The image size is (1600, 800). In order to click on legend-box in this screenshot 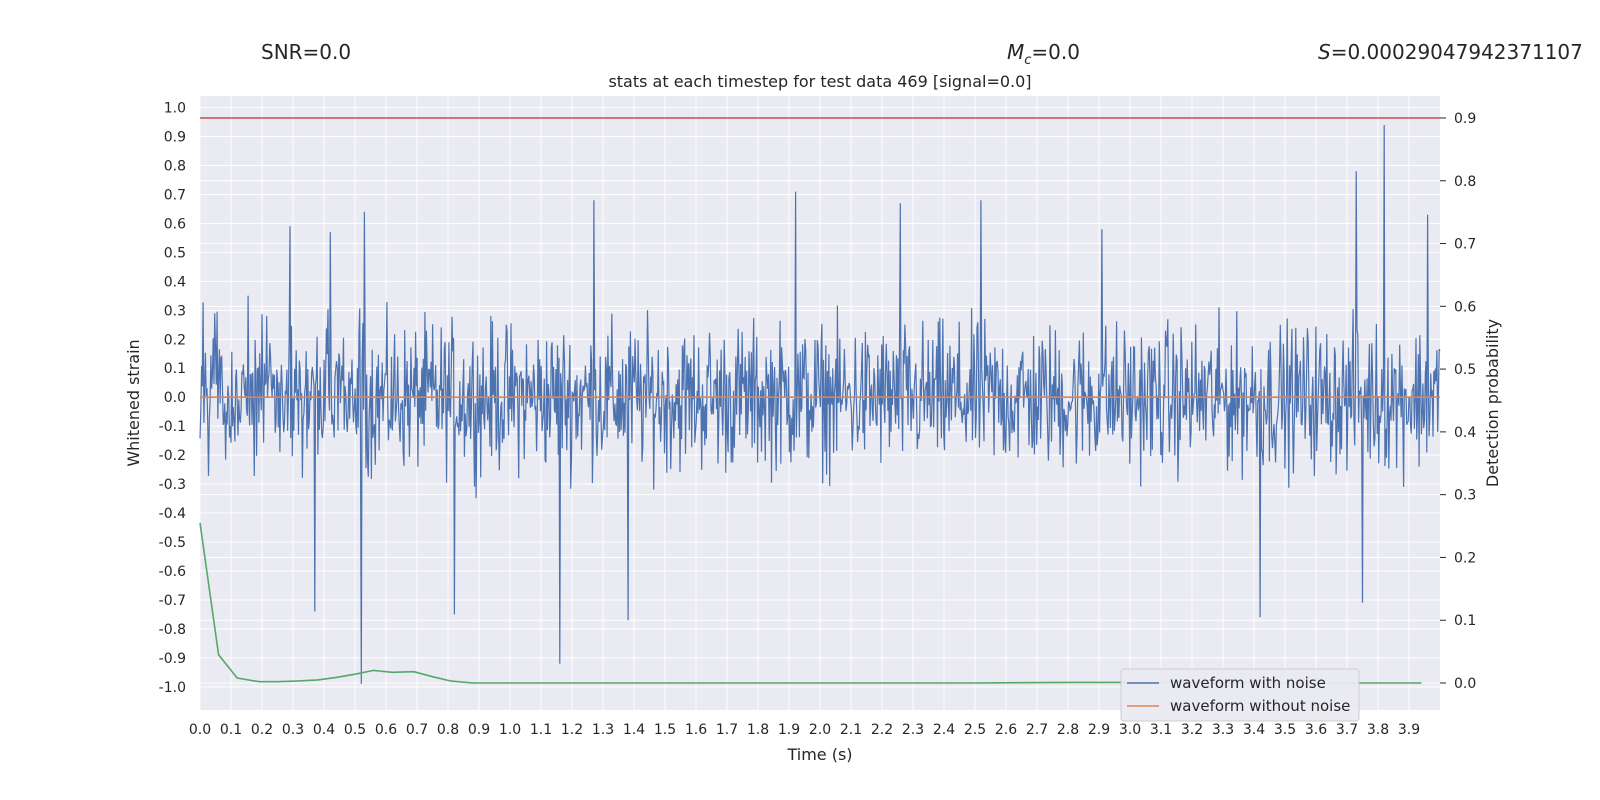, I will do `click(1240, 695)`.